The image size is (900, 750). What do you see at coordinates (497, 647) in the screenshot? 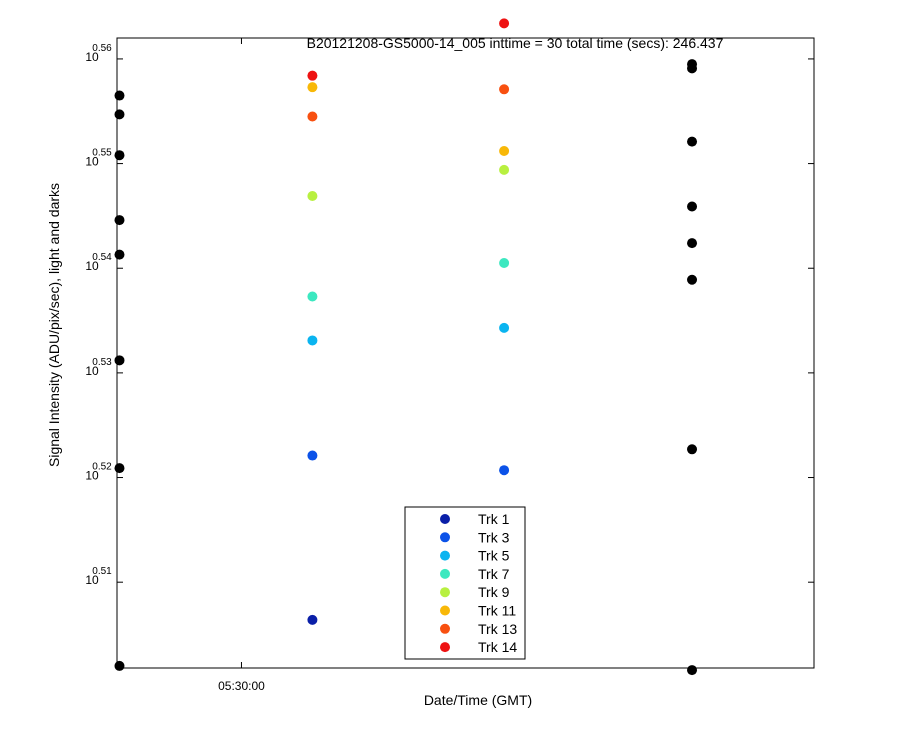
I see `legend-label: Trk 14` at bounding box center [497, 647].